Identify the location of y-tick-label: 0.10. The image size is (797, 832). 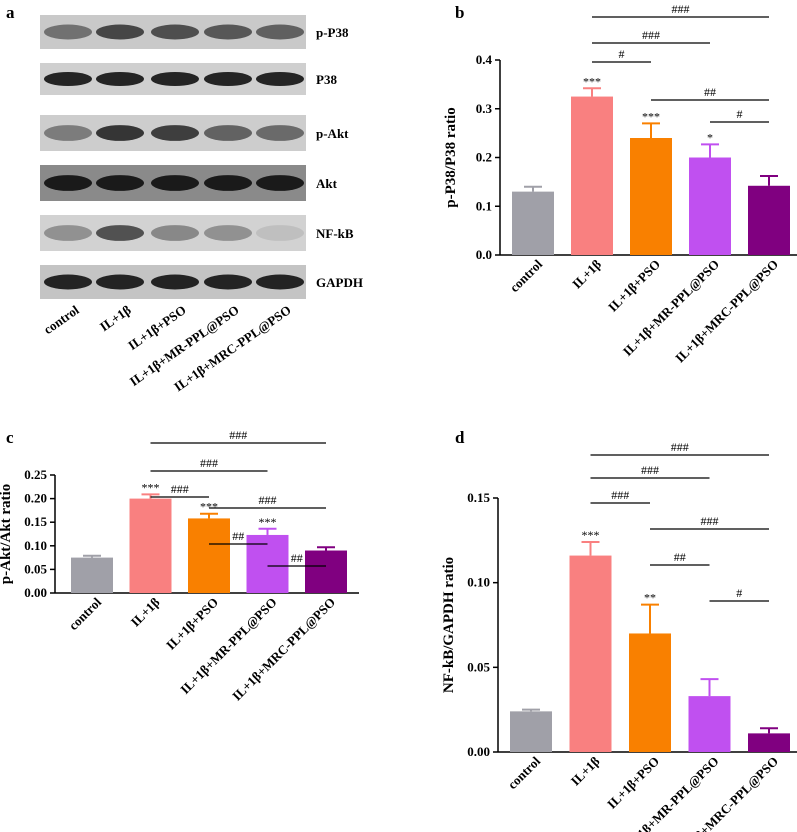
(35, 545).